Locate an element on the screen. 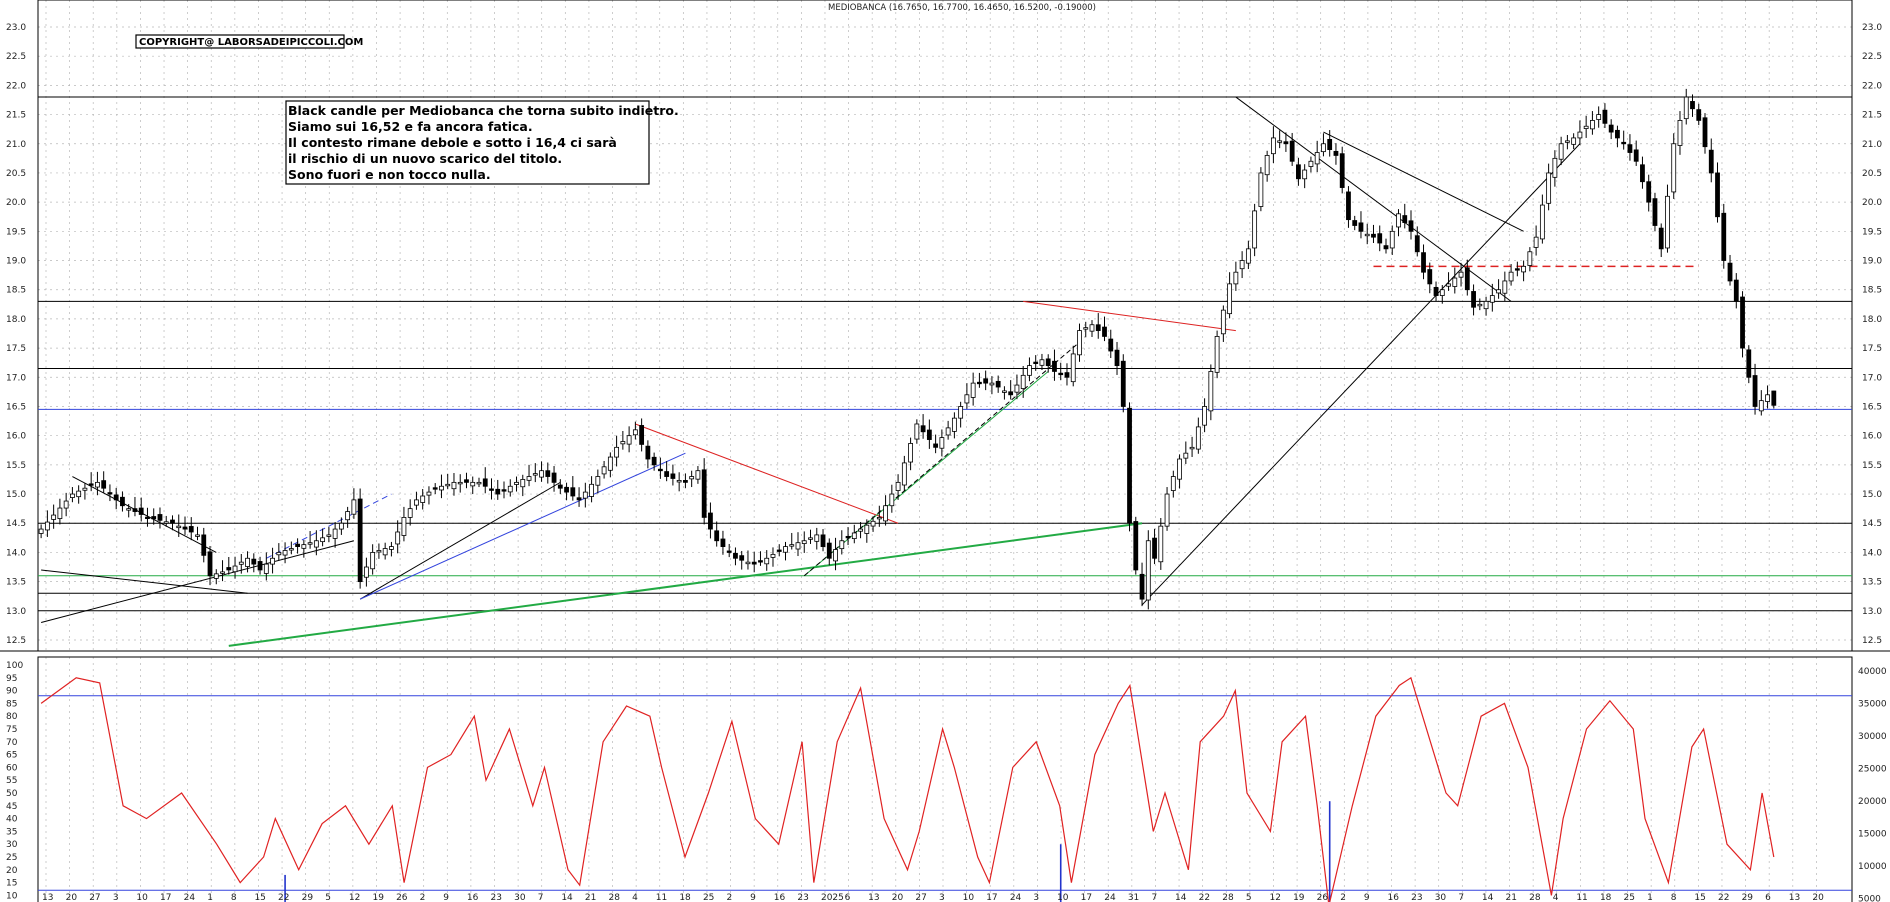 This screenshot has height=902, width=1890. price-tick-label-right: 22.5 is located at coordinates (1872, 57).